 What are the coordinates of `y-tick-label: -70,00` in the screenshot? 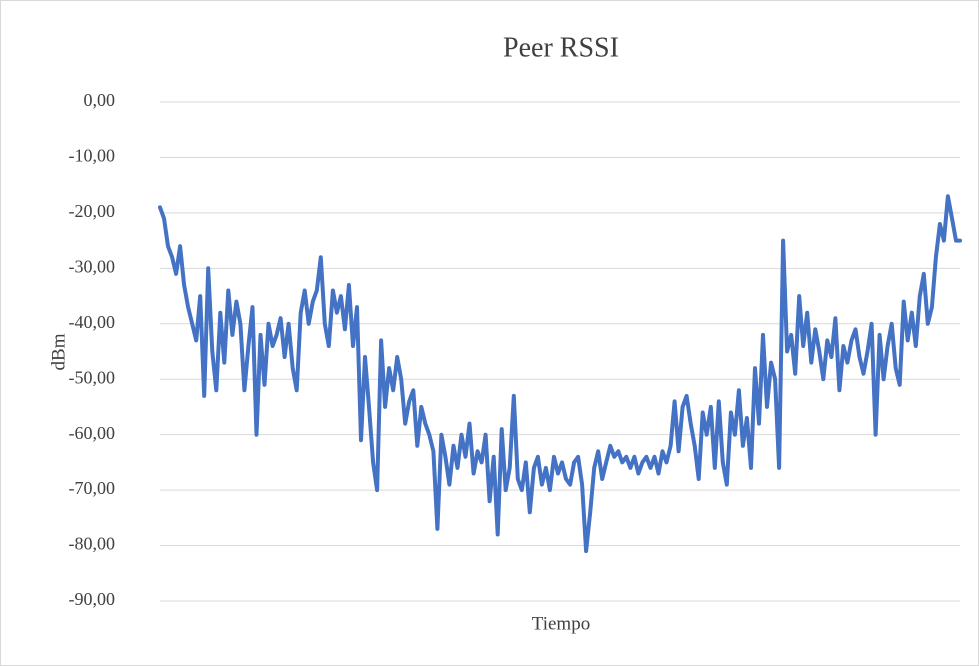 It's located at (92, 488).